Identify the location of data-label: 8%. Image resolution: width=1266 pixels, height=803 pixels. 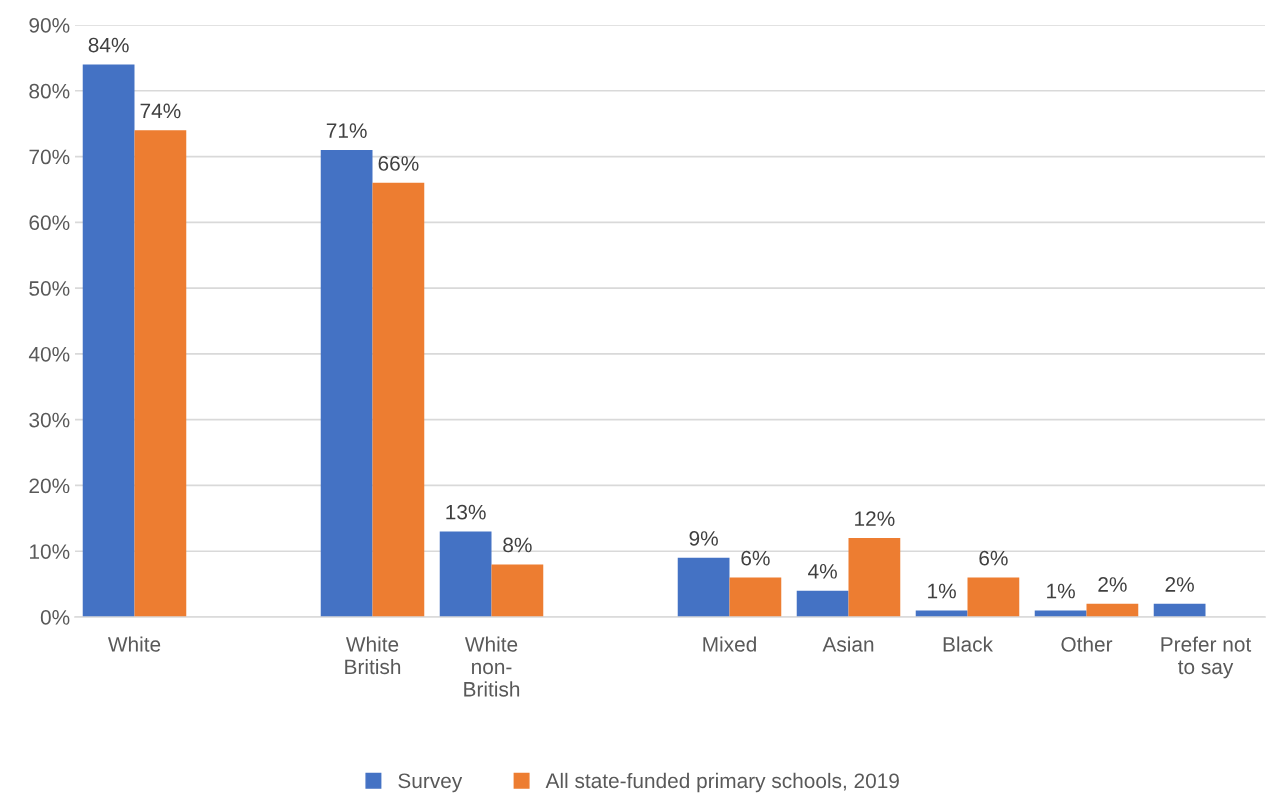
(517, 545).